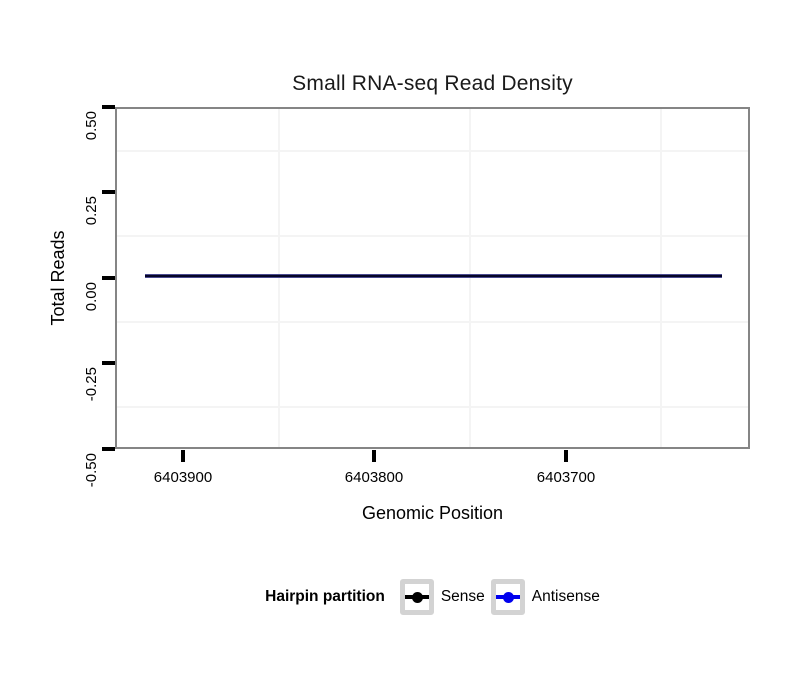 Image resolution: width=810 pixels, height=690 pixels. Describe the element at coordinates (432, 513) in the screenshot. I see `x-axis-title: Genomic Position` at that location.